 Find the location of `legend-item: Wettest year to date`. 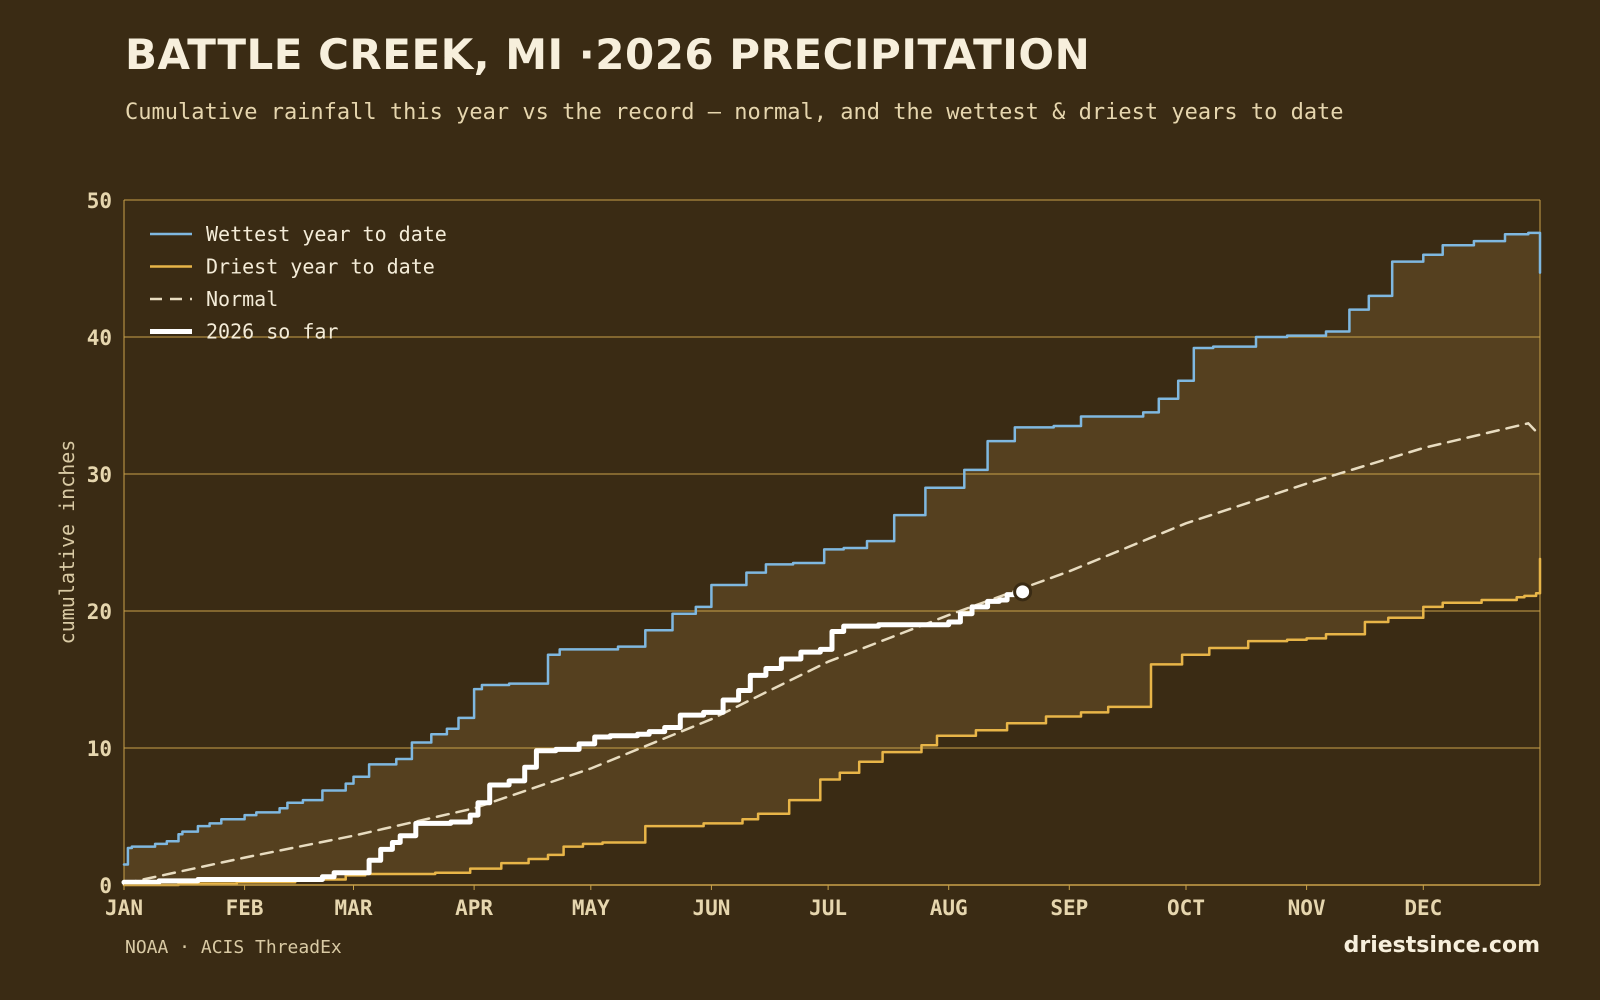

legend-item: Wettest year to date is located at coordinates (298, 234).